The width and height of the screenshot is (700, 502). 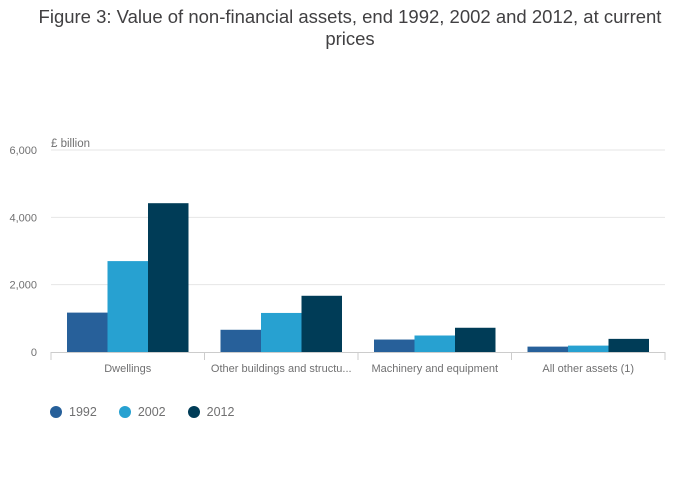 I want to click on legend-label: 2002, so click(x=151, y=412).